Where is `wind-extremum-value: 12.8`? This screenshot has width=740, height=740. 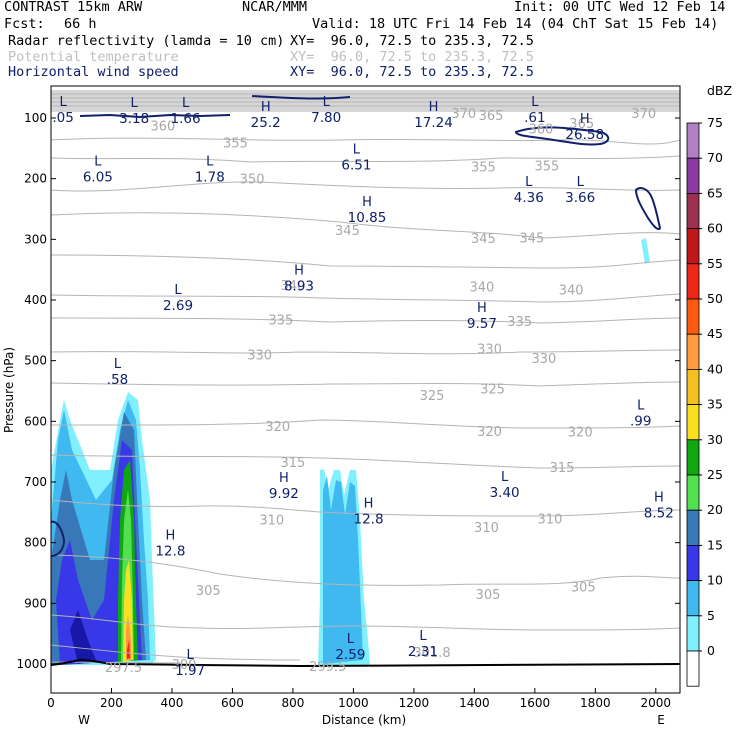
wind-extremum-value: 12.8 is located at coordinates (368, 520).